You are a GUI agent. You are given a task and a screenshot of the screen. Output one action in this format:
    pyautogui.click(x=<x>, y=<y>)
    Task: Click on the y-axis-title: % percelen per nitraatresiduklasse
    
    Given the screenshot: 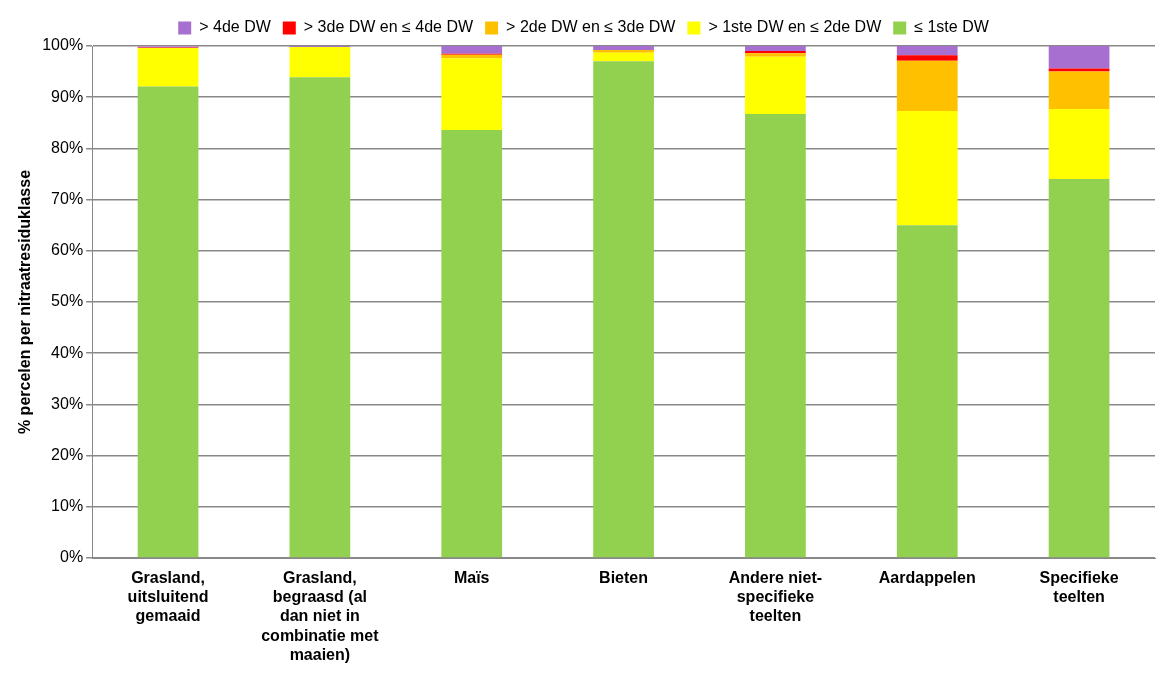 What is the action you would take?
    pyautogui.click(x=25, y=302)
    